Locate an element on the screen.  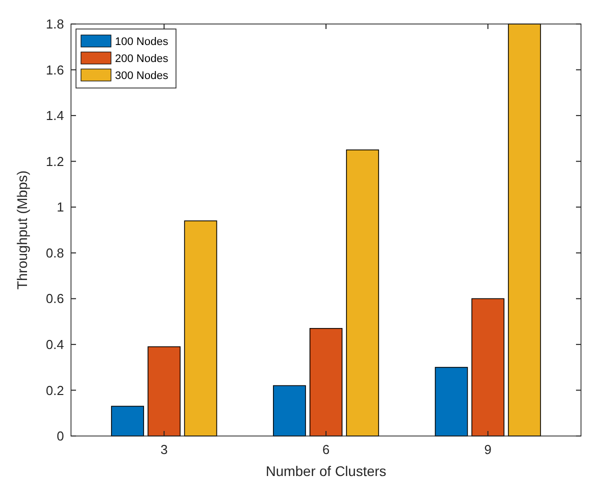
x-tick-label: 6 is located at coordinates (326, 449).